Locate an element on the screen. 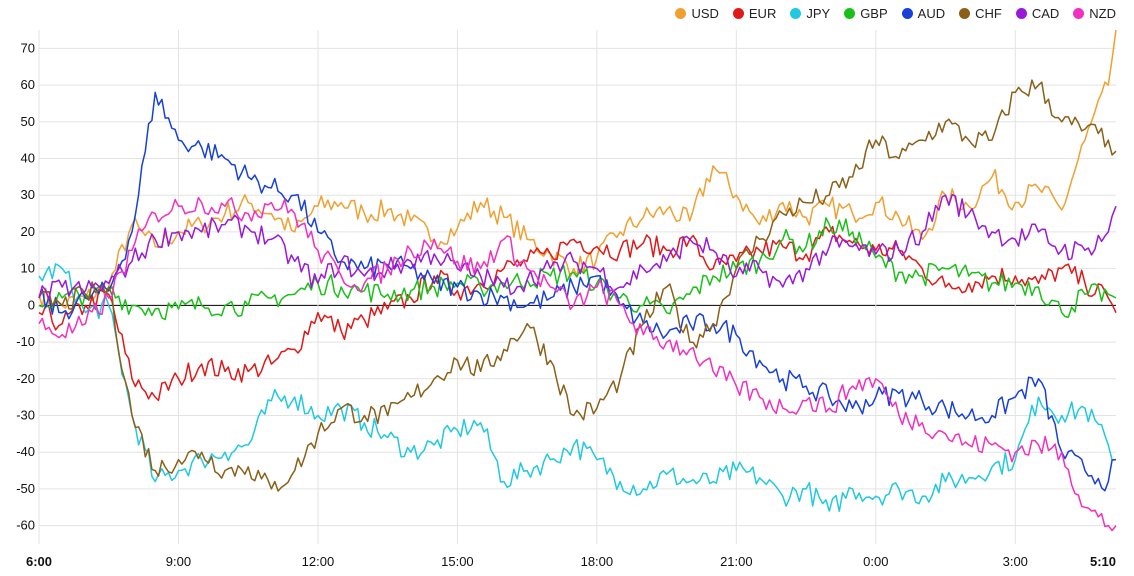 Image resolution: width=1134 pixels, height=576 pixels. x-tick-label: 12:00 is located at coordinates (318, 561).